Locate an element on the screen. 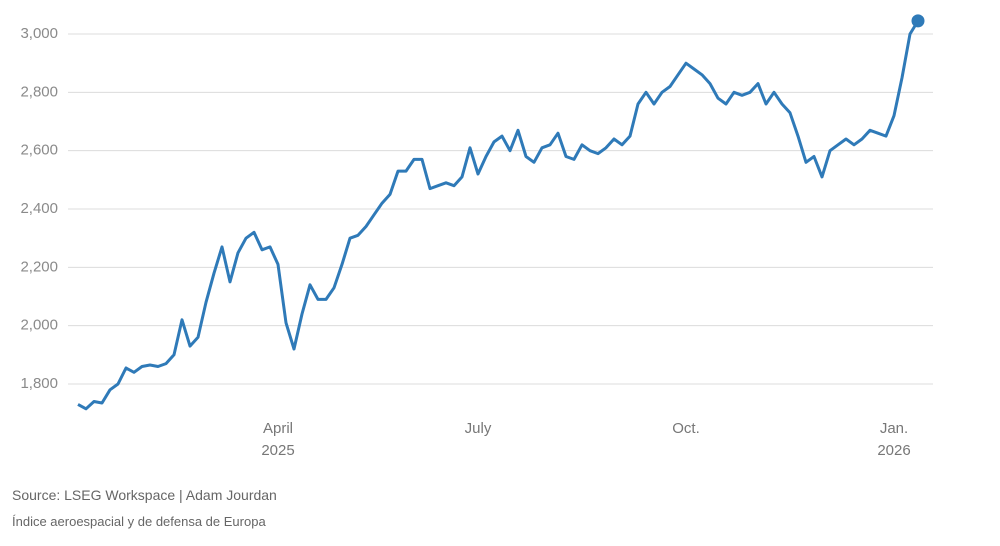 This screenshot has height=546, width=1000. y-tick-label: 2,000 is located at coordinates (39, 325).